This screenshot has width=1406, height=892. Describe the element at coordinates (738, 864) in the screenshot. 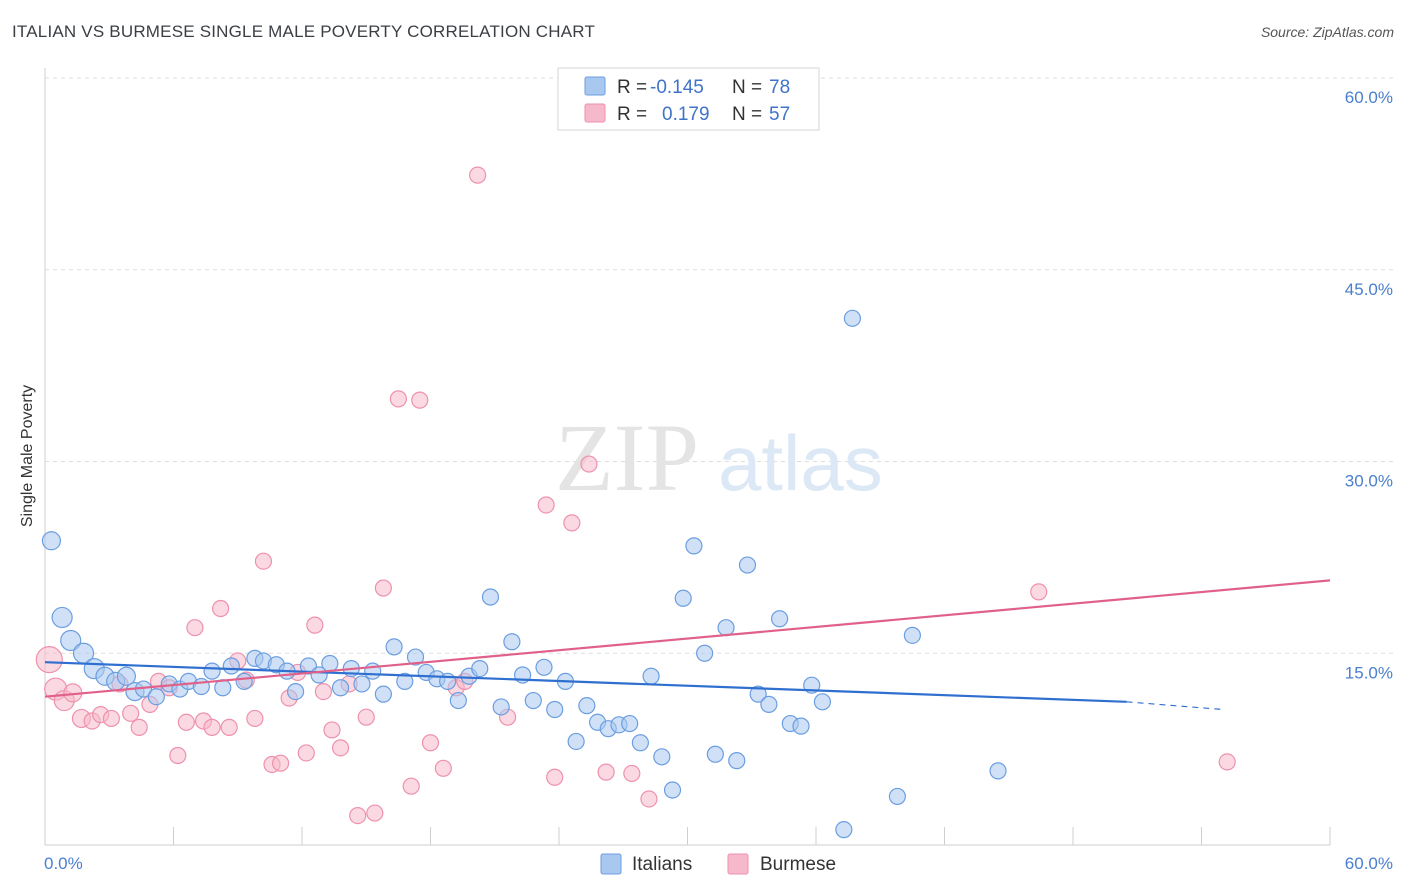

I see `bottom-legend-swatch-burmese` at that location.